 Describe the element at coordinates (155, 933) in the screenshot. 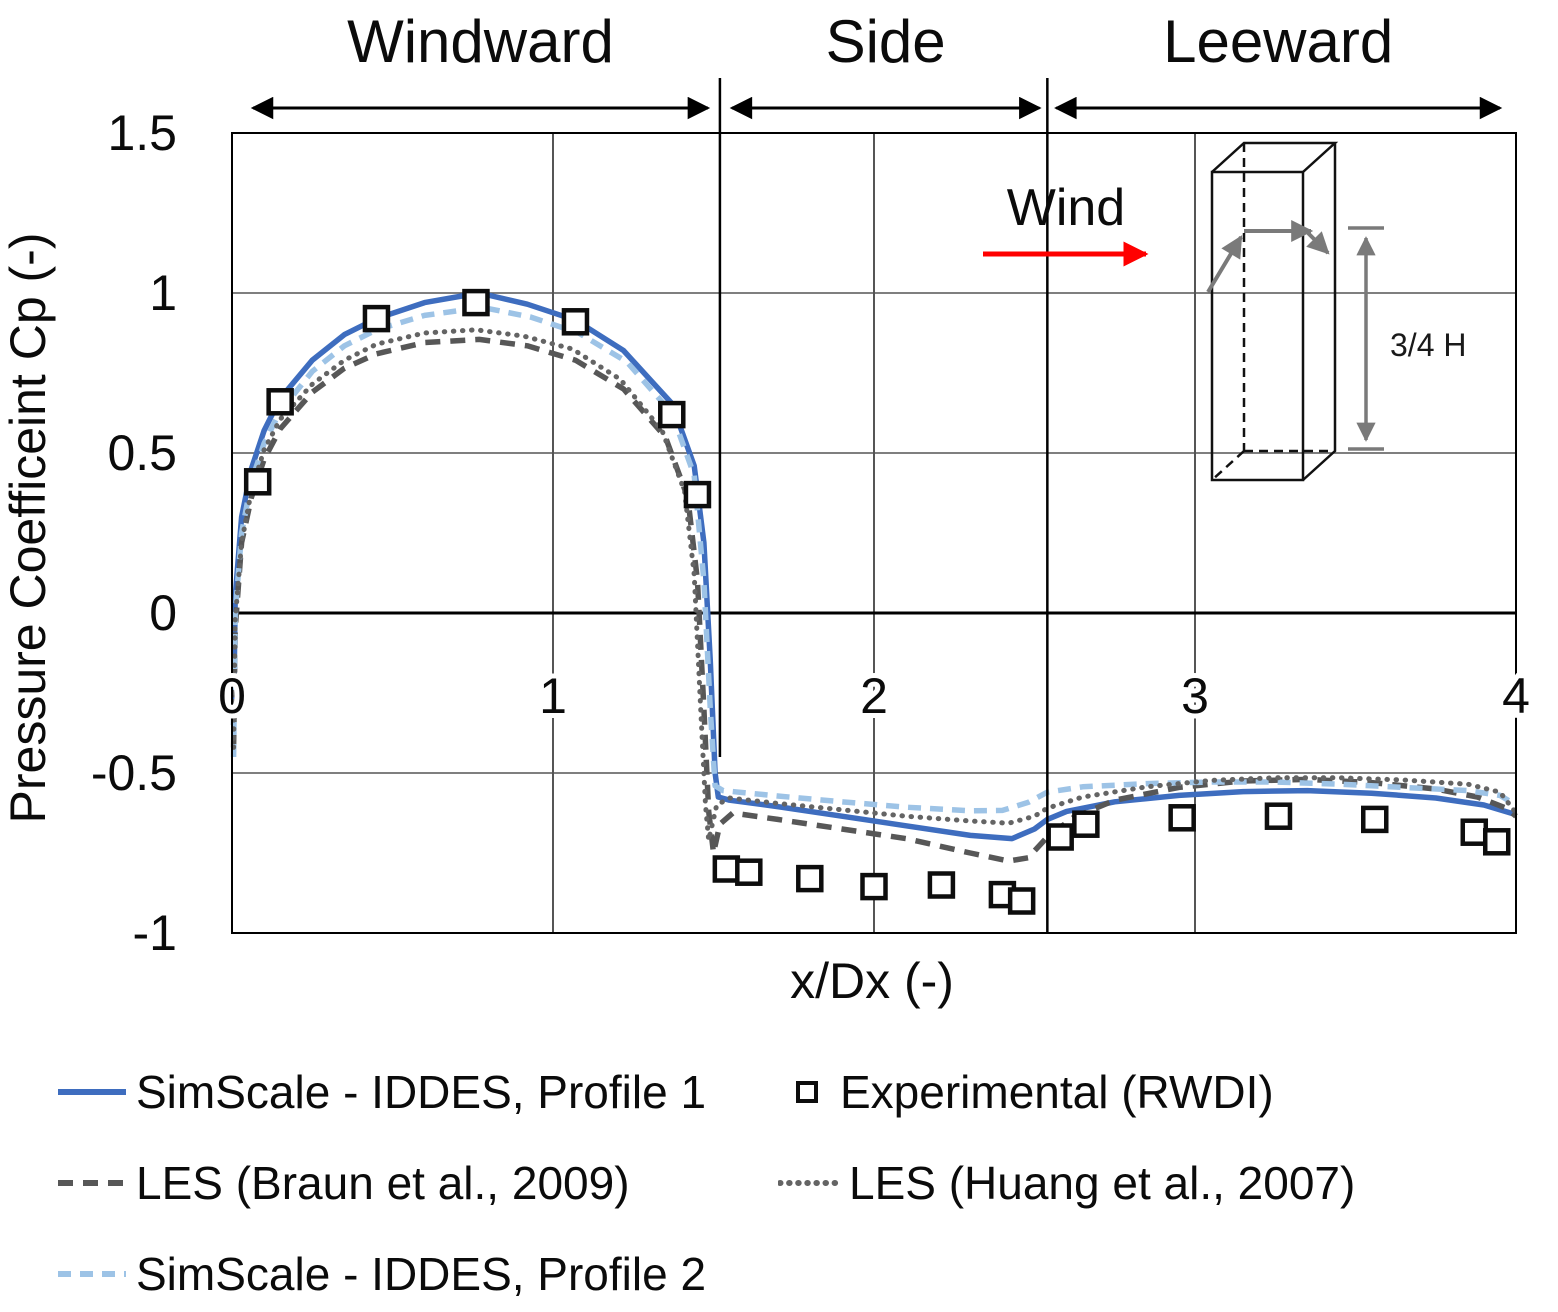

I see `y-tick-label: -1` at that location.